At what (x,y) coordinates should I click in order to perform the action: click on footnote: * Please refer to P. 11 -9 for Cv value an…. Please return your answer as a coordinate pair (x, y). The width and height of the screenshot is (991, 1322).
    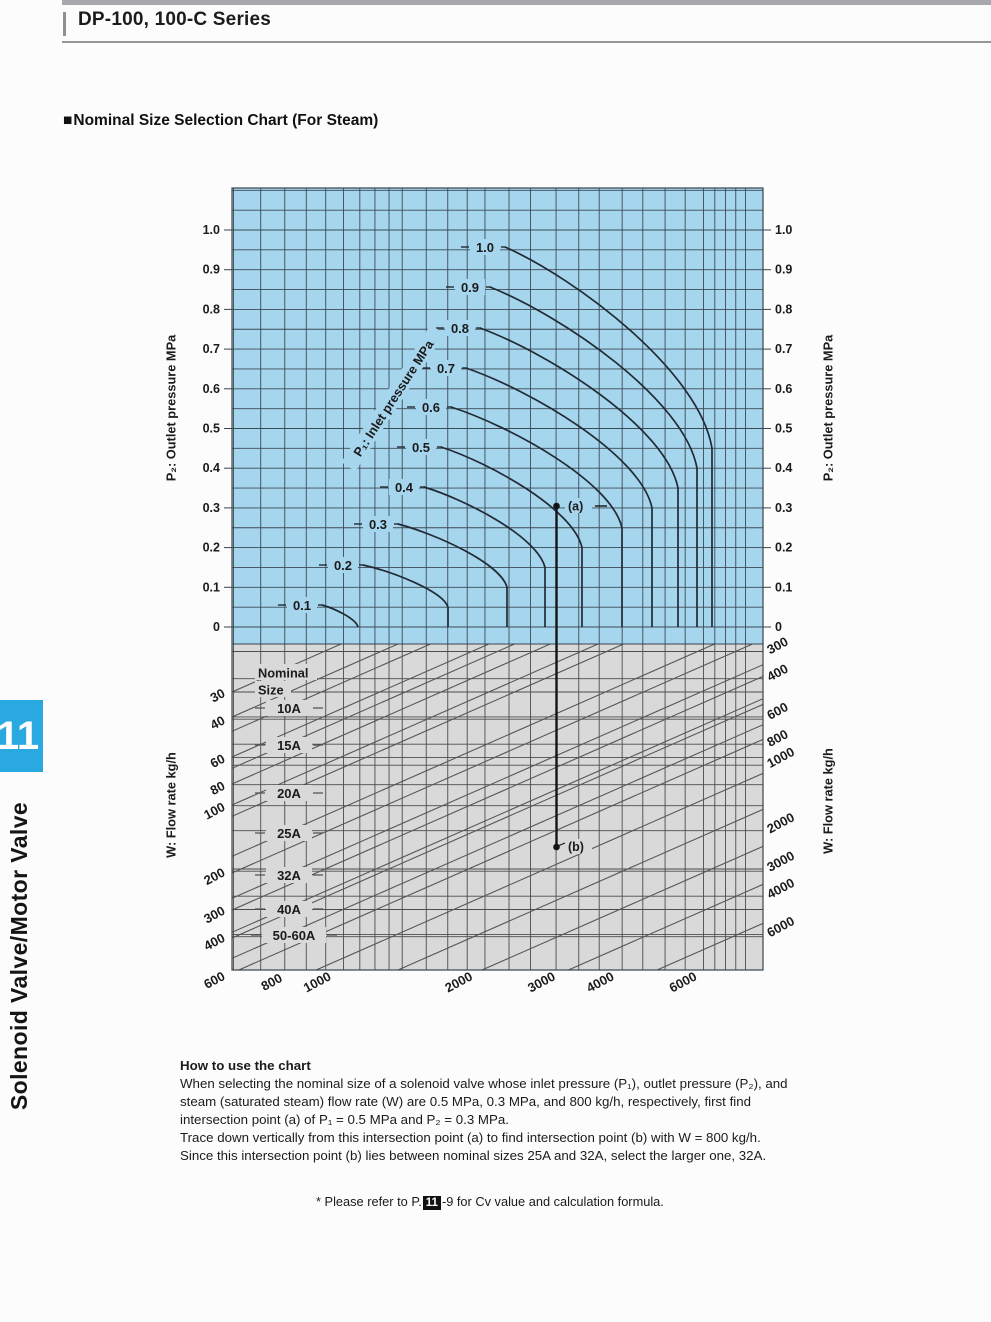
    Looking at the image, I should click on (490, 1202).